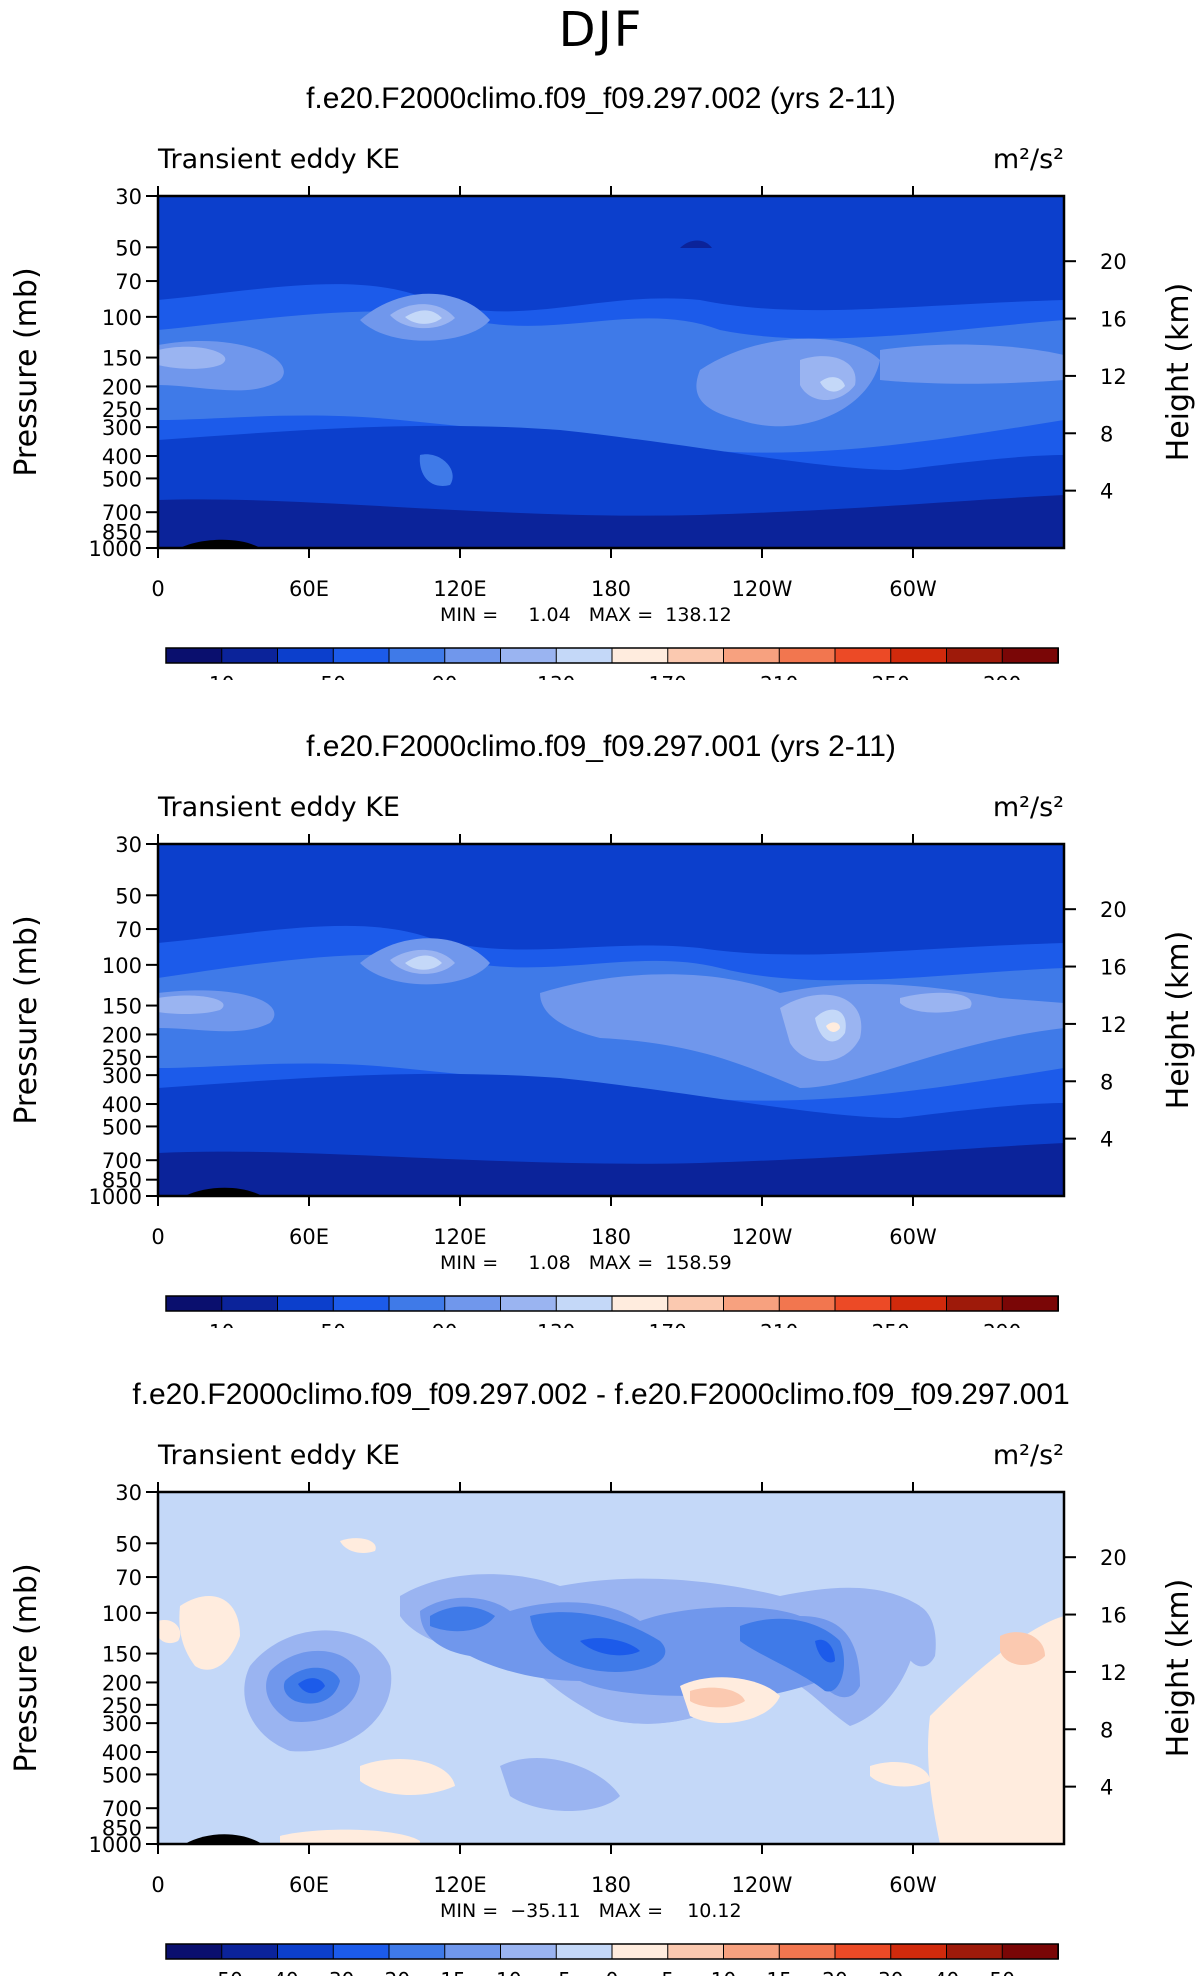 This screenshot has height=1987, width=1202. What do you see at coordinates (913, 589) in the screenshot?
I see `x-tick-label: 60W` at bounding box center [913, 589].